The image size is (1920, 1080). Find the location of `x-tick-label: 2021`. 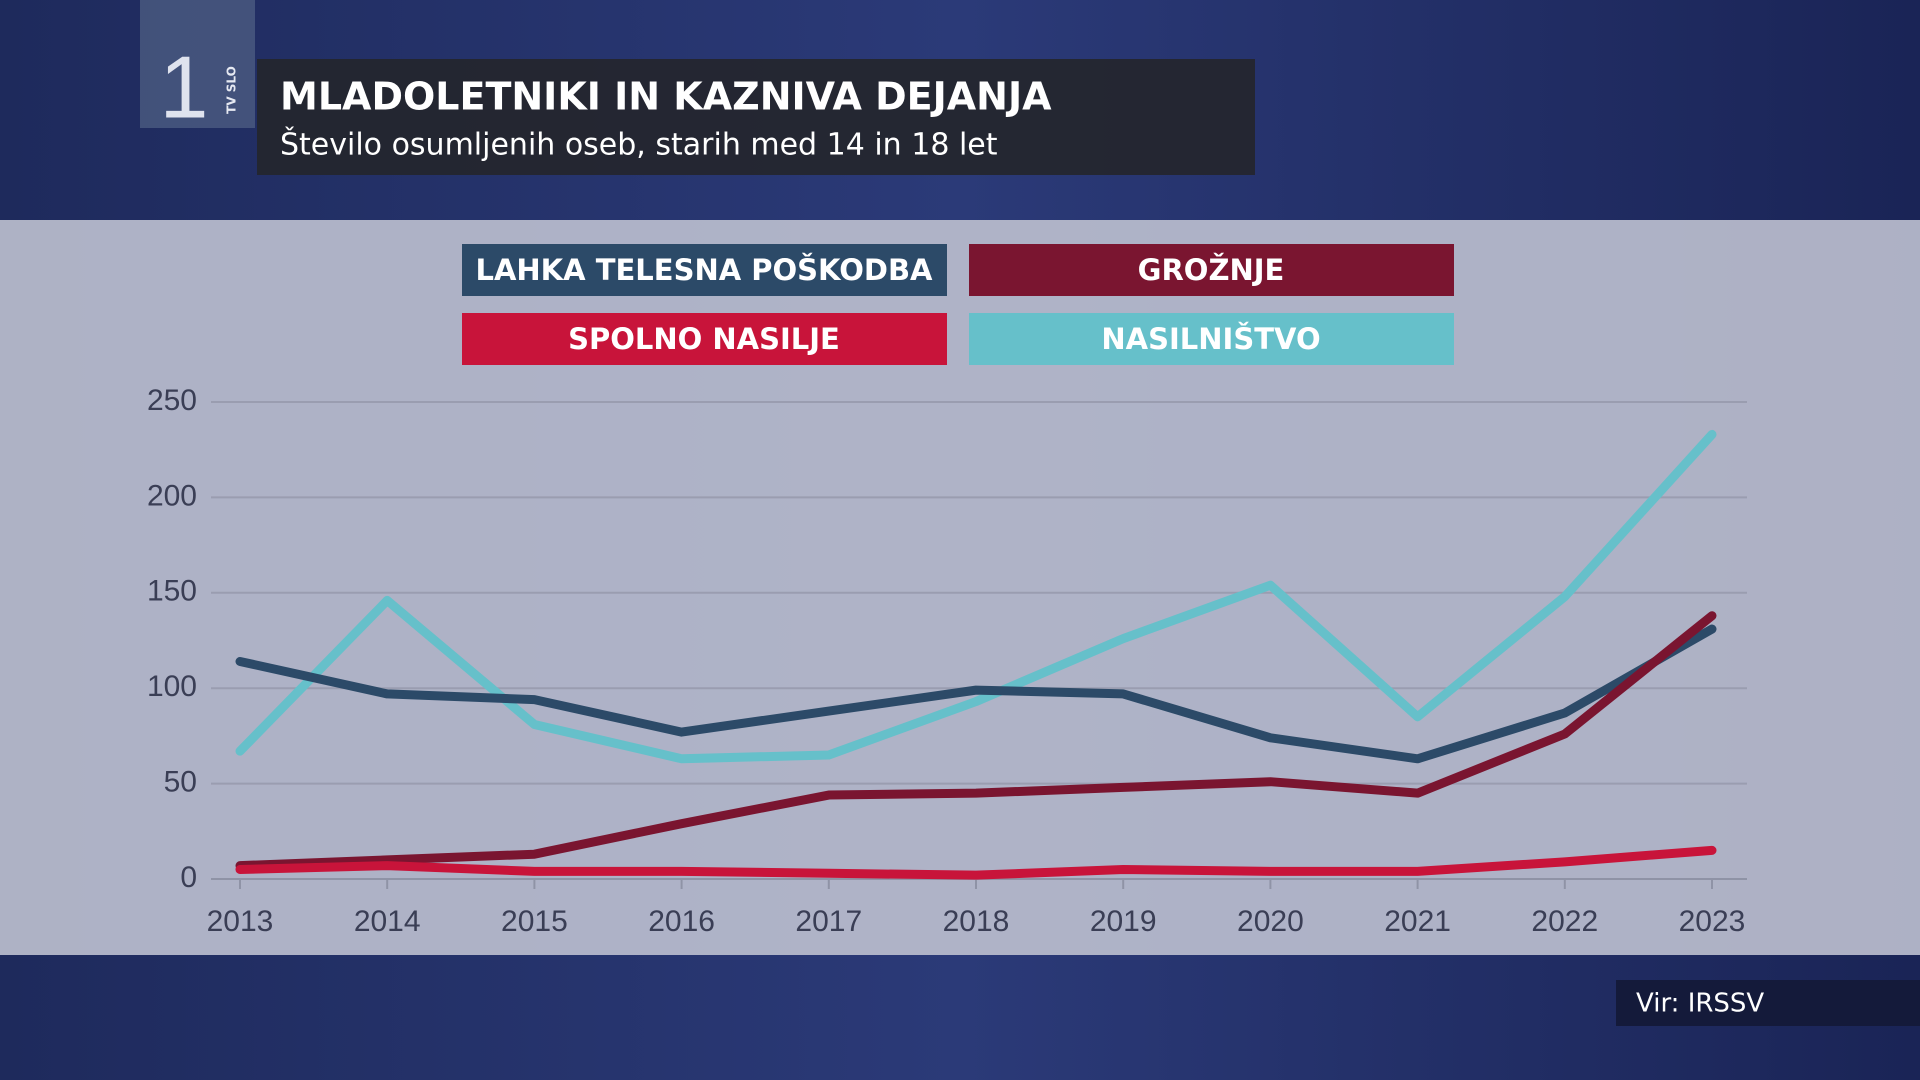

x-tick-label: 2021 is located at coordinates (1417, 921).